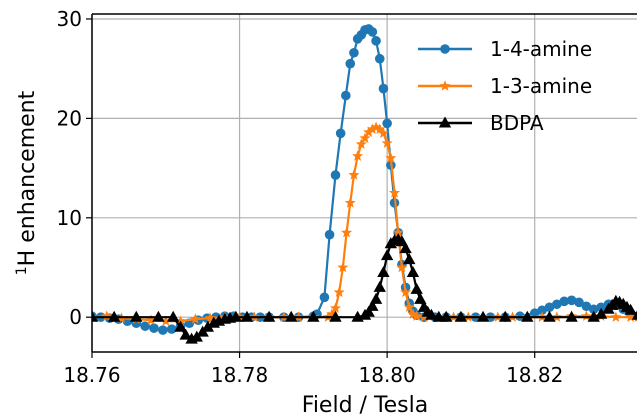  Describe the element at coordinates (445, 85) in the screenshot. I see `legend-marker-1-3-amine` at that location.